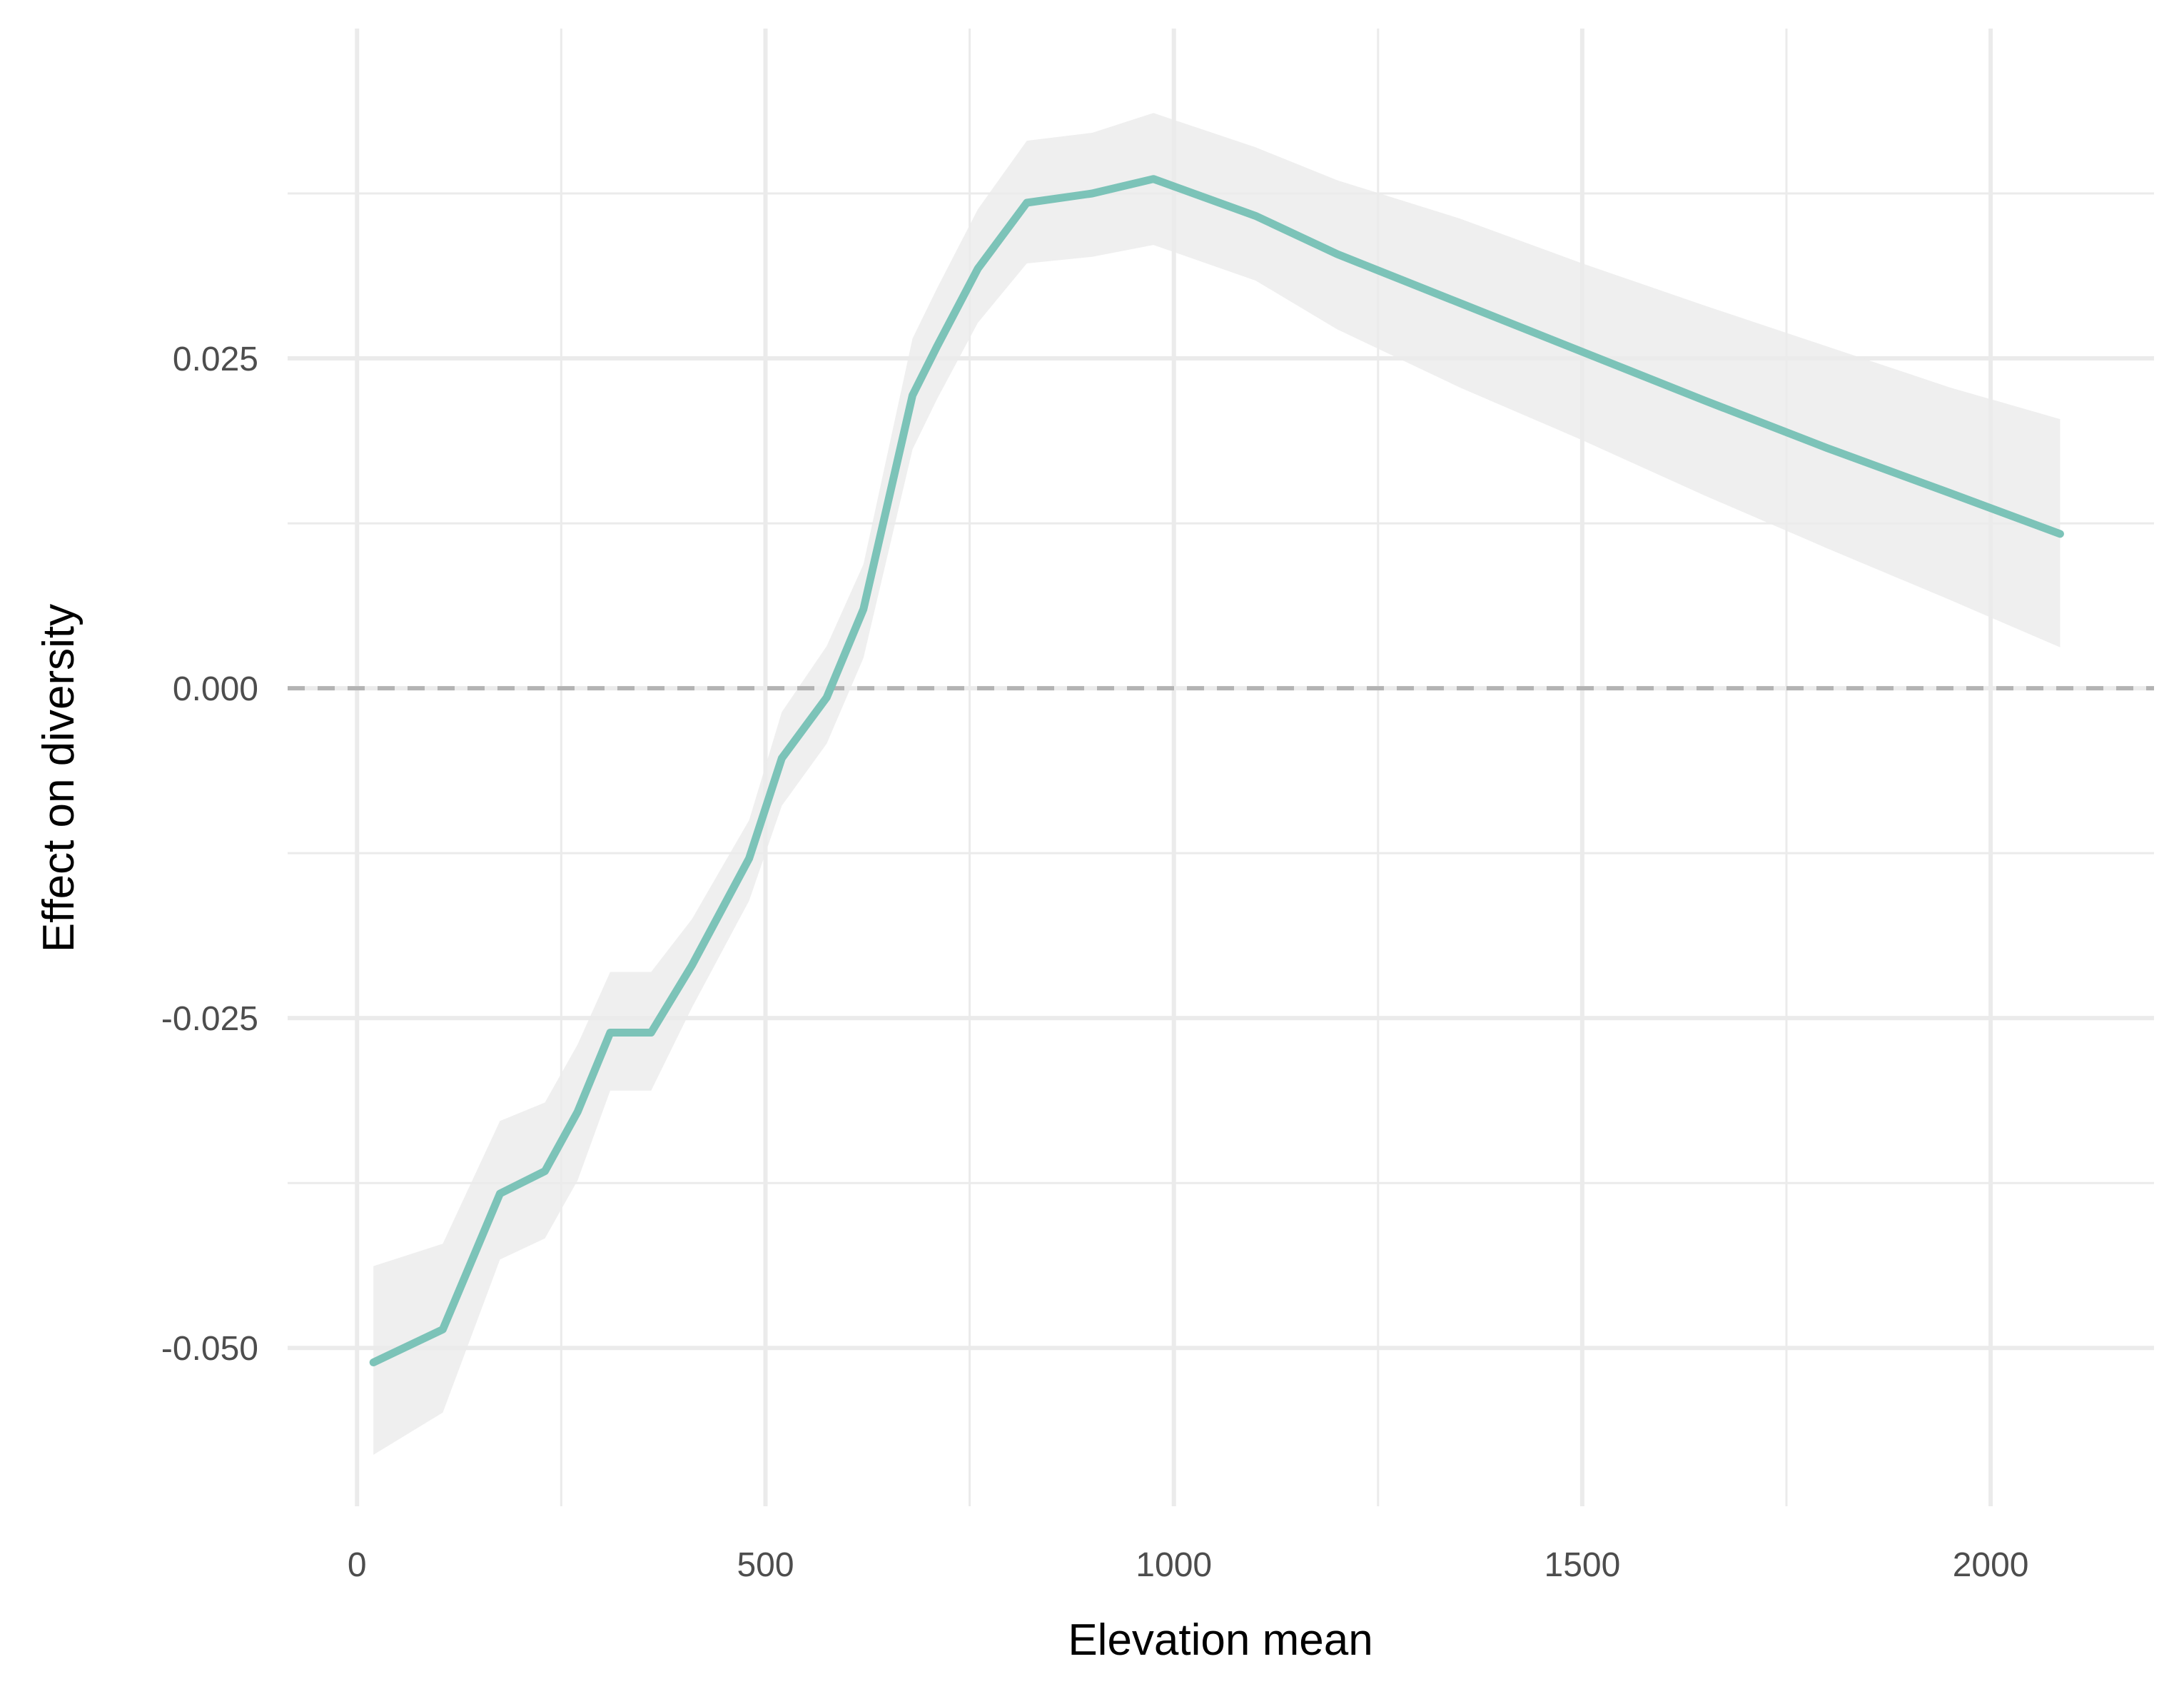 The width and height of the screenshot is (2184, 1699). I want to click on x-axis-title: Elevation mean, so click(1220, 1640).